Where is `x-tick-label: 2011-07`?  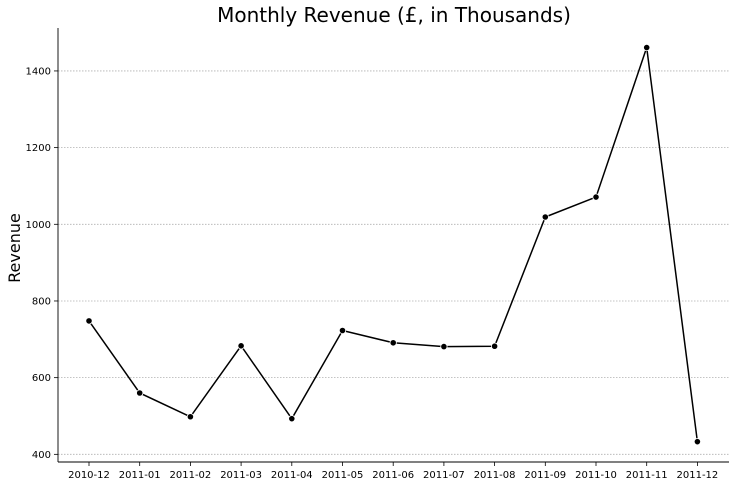
x-tick-label: 2011-07 is located at coordinates (444, 475).